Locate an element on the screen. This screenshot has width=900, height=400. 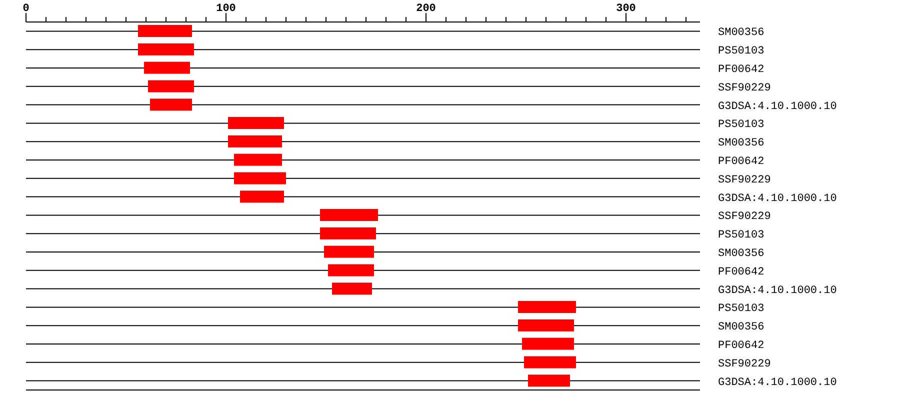
x-tick-label: 0 is located at coordinates (26, 9).